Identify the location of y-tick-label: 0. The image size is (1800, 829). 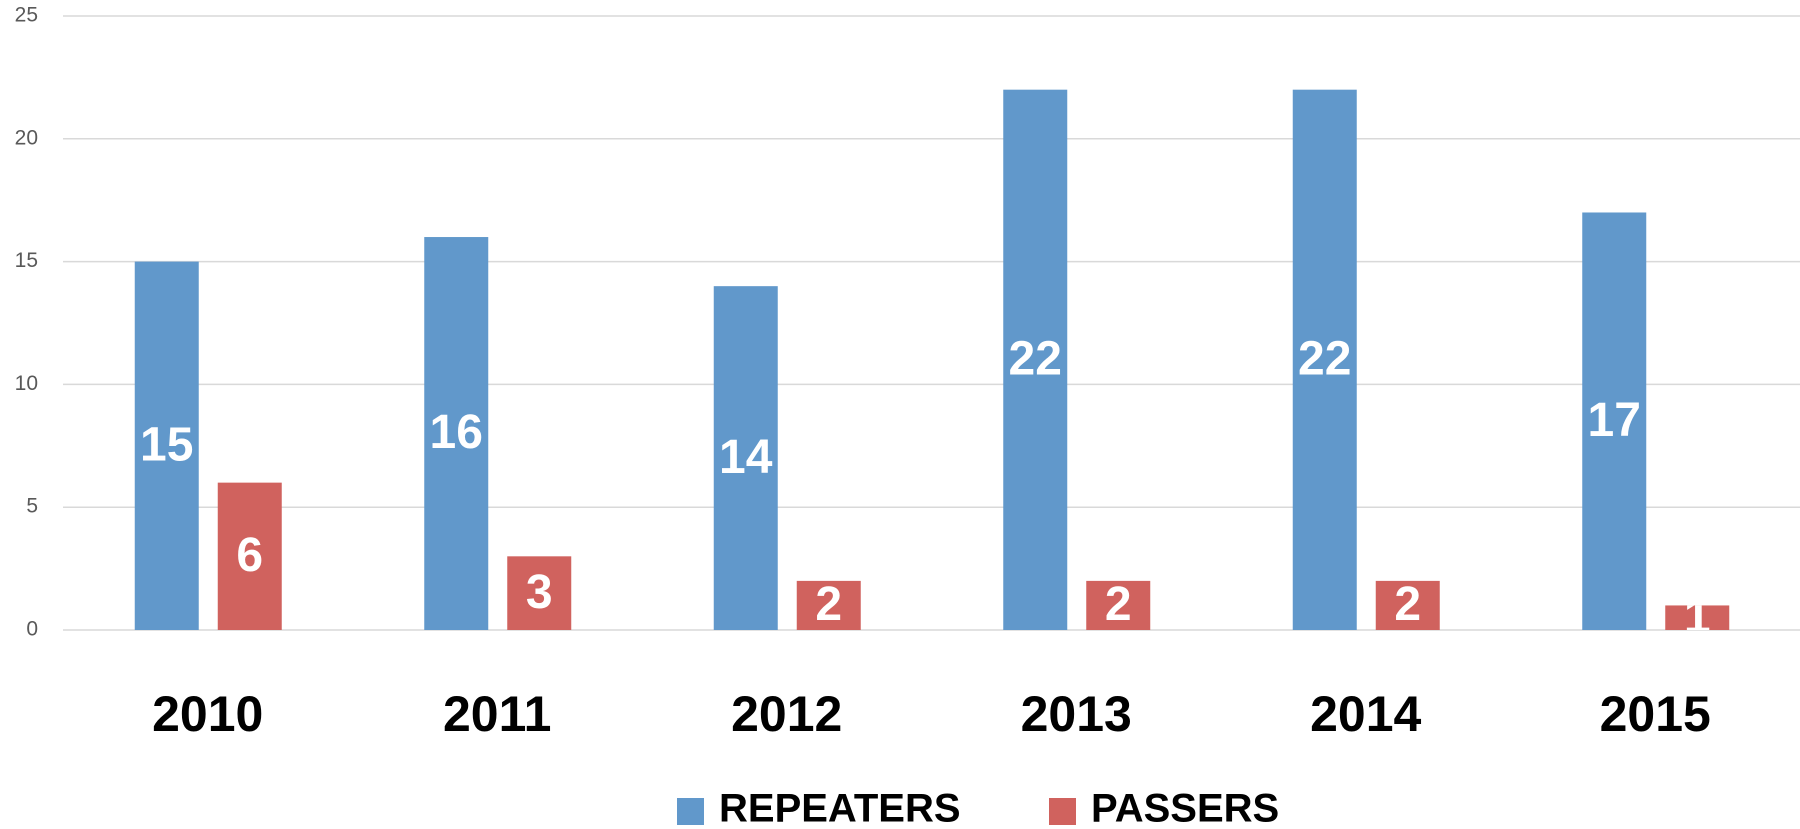
(32, 629).